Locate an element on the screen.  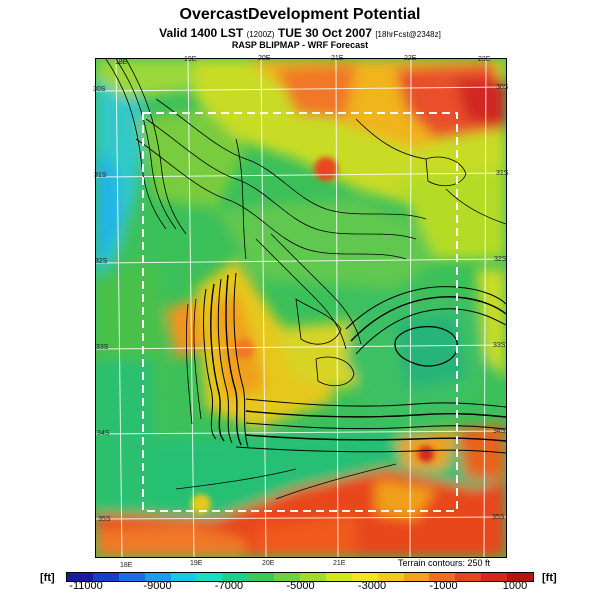
lat-label-left: 34S is located at coordinates (103, 433).